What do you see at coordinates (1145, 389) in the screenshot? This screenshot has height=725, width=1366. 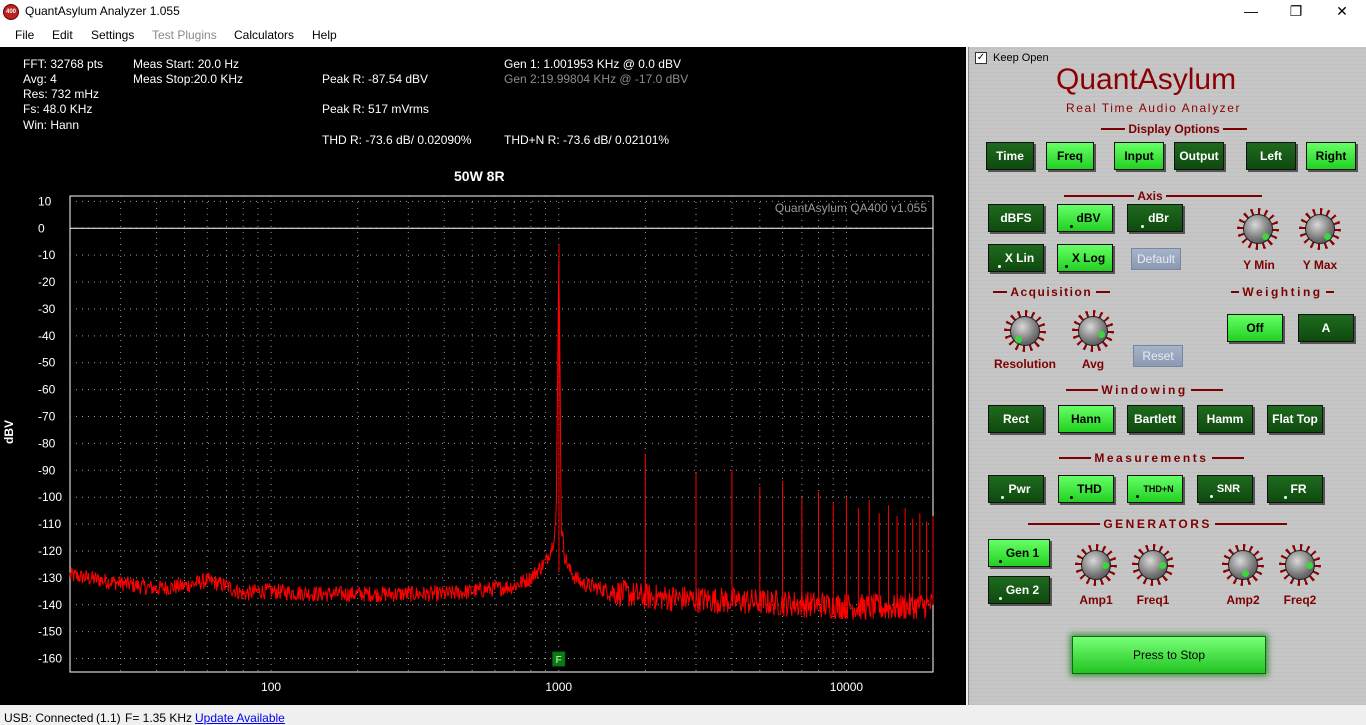 I see `section-windowing: Windowing` at bounding box center [1145, 389].